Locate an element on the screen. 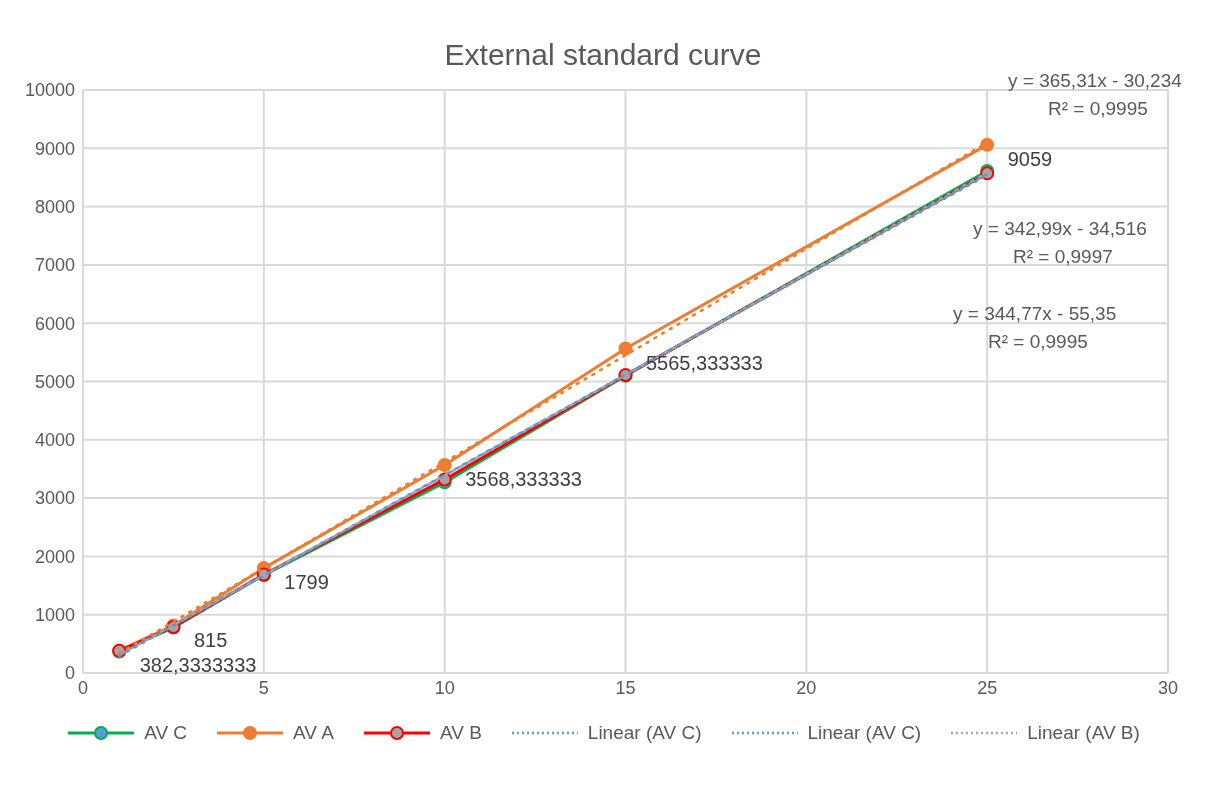  legend-label: AV B is located at coordinates (460, 733).